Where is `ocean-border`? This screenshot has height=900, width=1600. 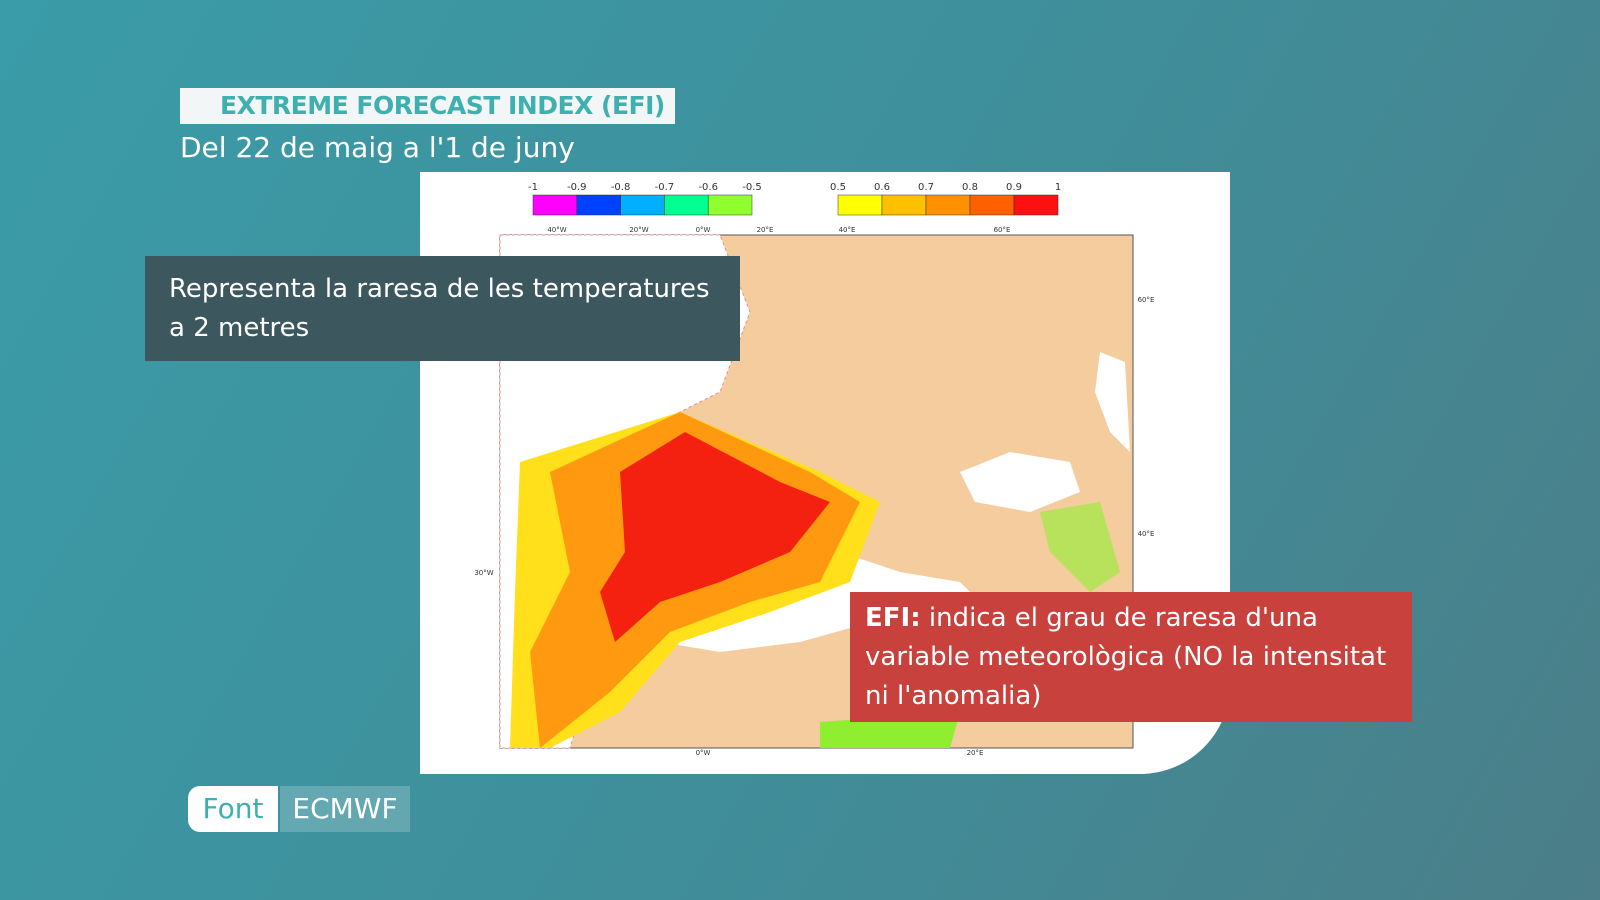
ocean-border is located at coordinates (625, 491).